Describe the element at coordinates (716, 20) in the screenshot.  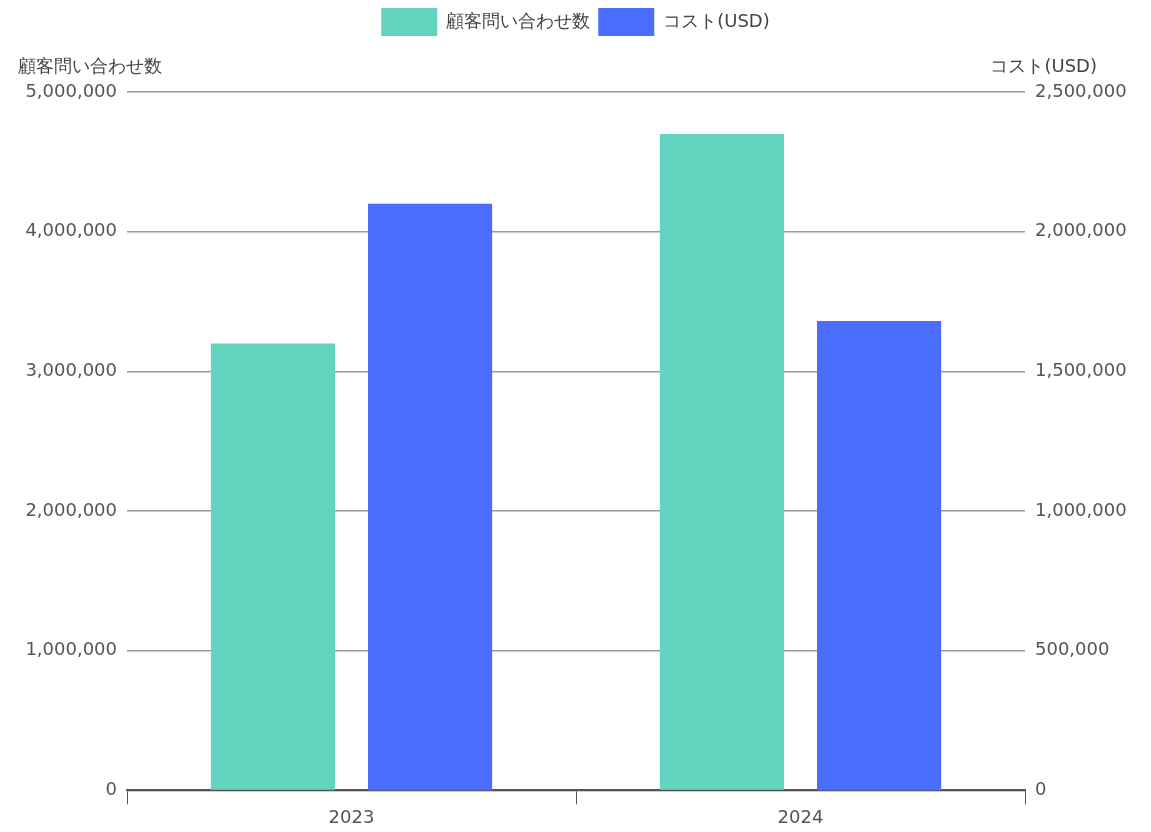
I see `legend-label: コスト(USD)` at that location.